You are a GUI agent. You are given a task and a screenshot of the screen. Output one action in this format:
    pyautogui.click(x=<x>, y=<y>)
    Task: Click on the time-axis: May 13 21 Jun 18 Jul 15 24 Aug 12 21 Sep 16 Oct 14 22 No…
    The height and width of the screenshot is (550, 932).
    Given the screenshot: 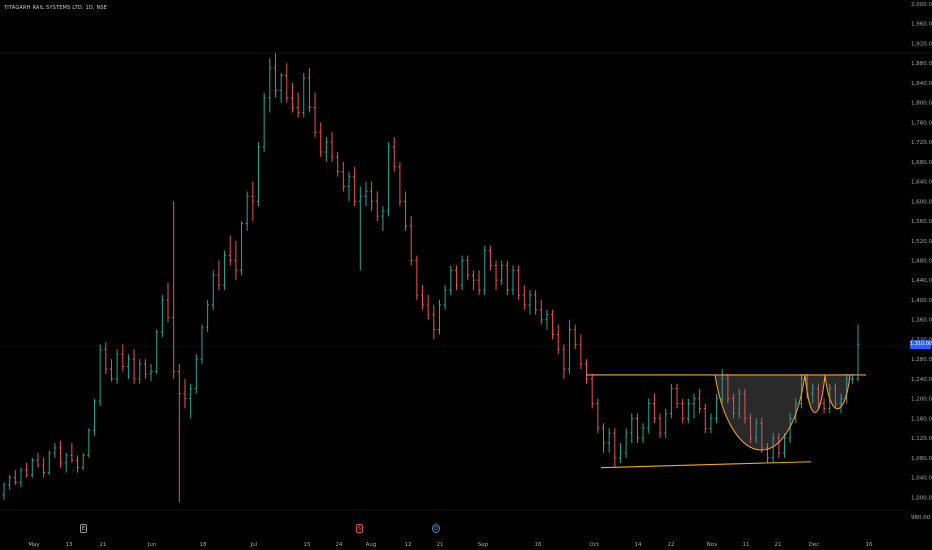 What is the action you would take?
    pyautogui.click(x=450, y=545)
    